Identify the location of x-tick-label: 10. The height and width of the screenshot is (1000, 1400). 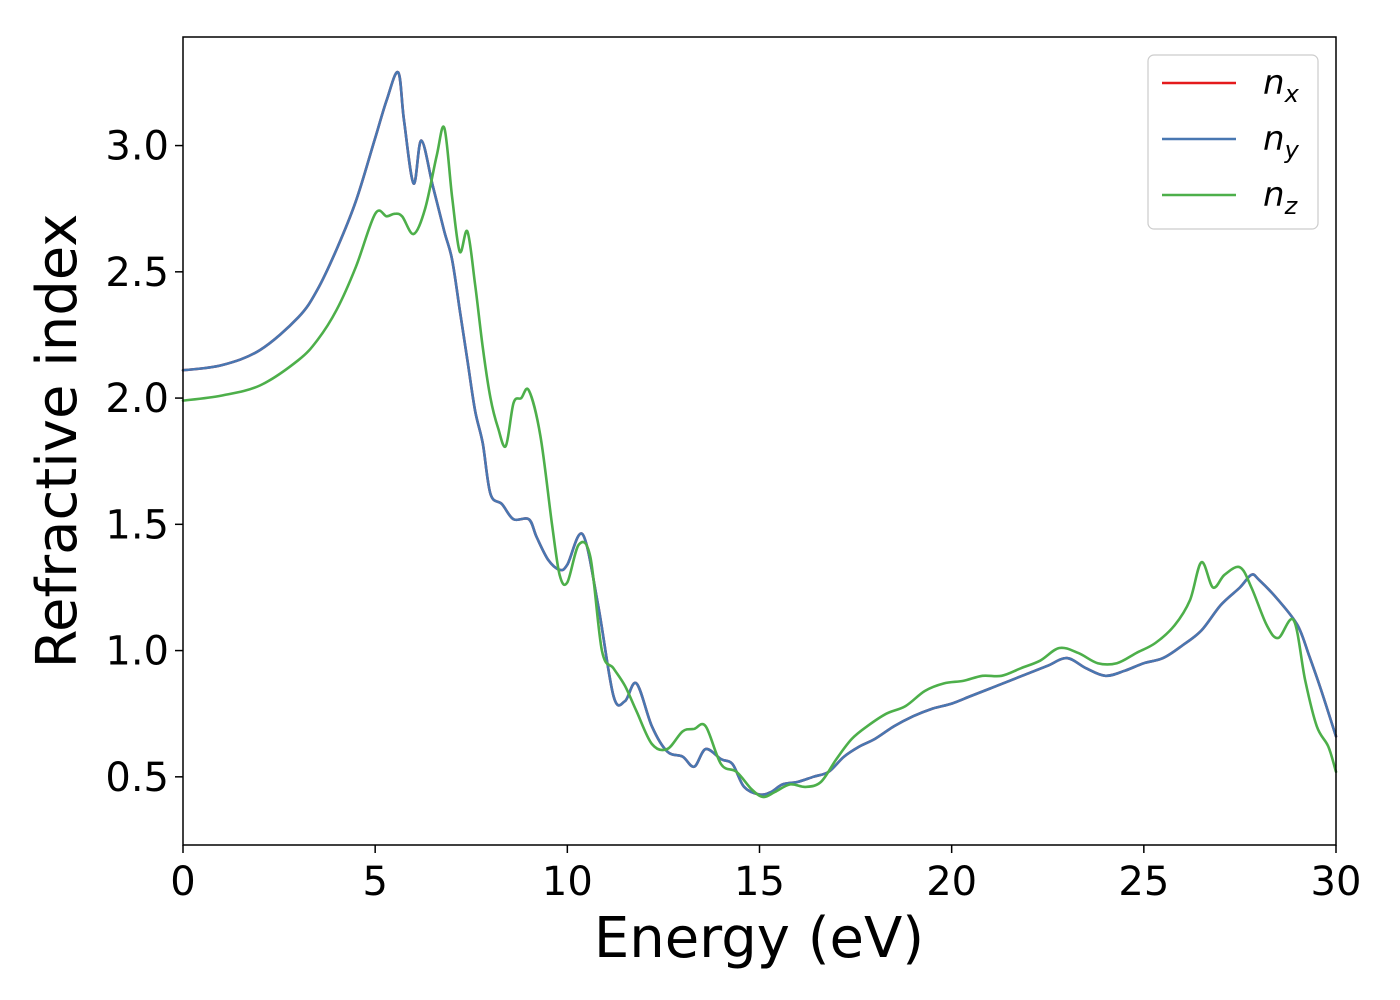
(567, 882).